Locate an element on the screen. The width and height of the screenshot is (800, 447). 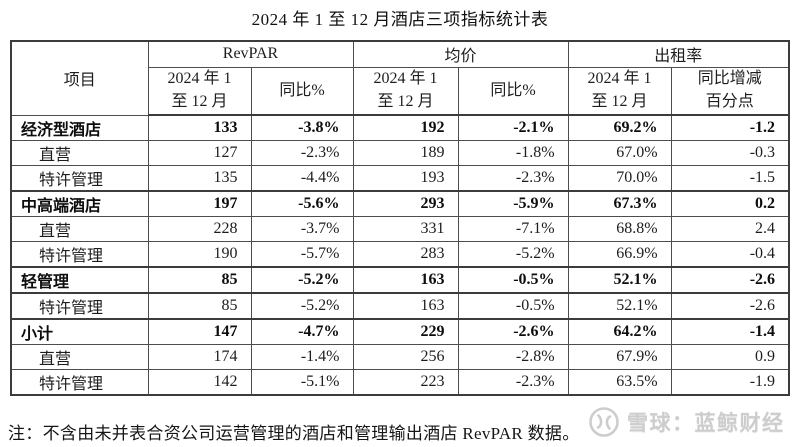
table-row: 特许管理 190 -5.7% 283 -5.2% 66.9% -0.4 is located at coordinates (400, 253).